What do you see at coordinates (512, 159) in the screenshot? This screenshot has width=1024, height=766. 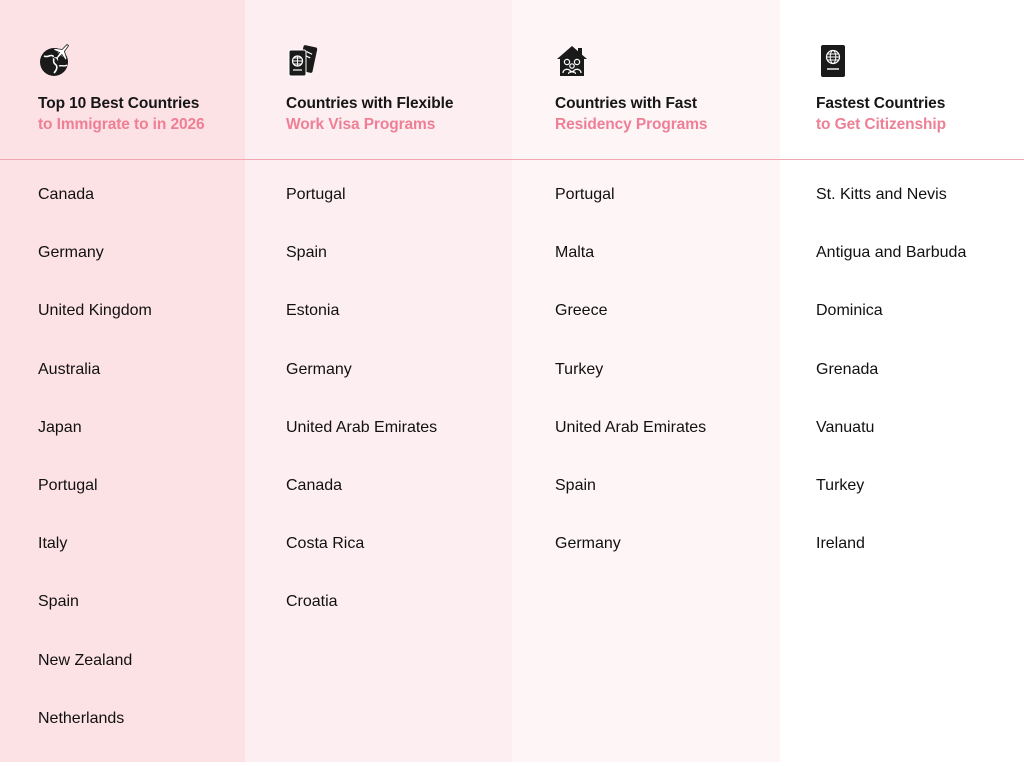 I see `header-divider` at bounding box center [512, 159].